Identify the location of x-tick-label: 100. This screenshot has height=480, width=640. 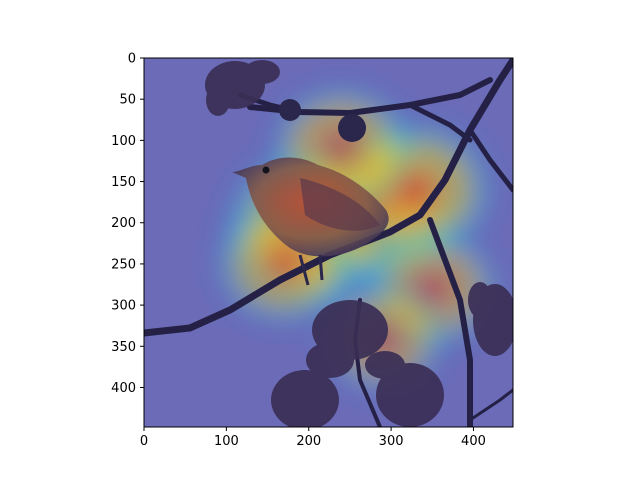
(226, 441).